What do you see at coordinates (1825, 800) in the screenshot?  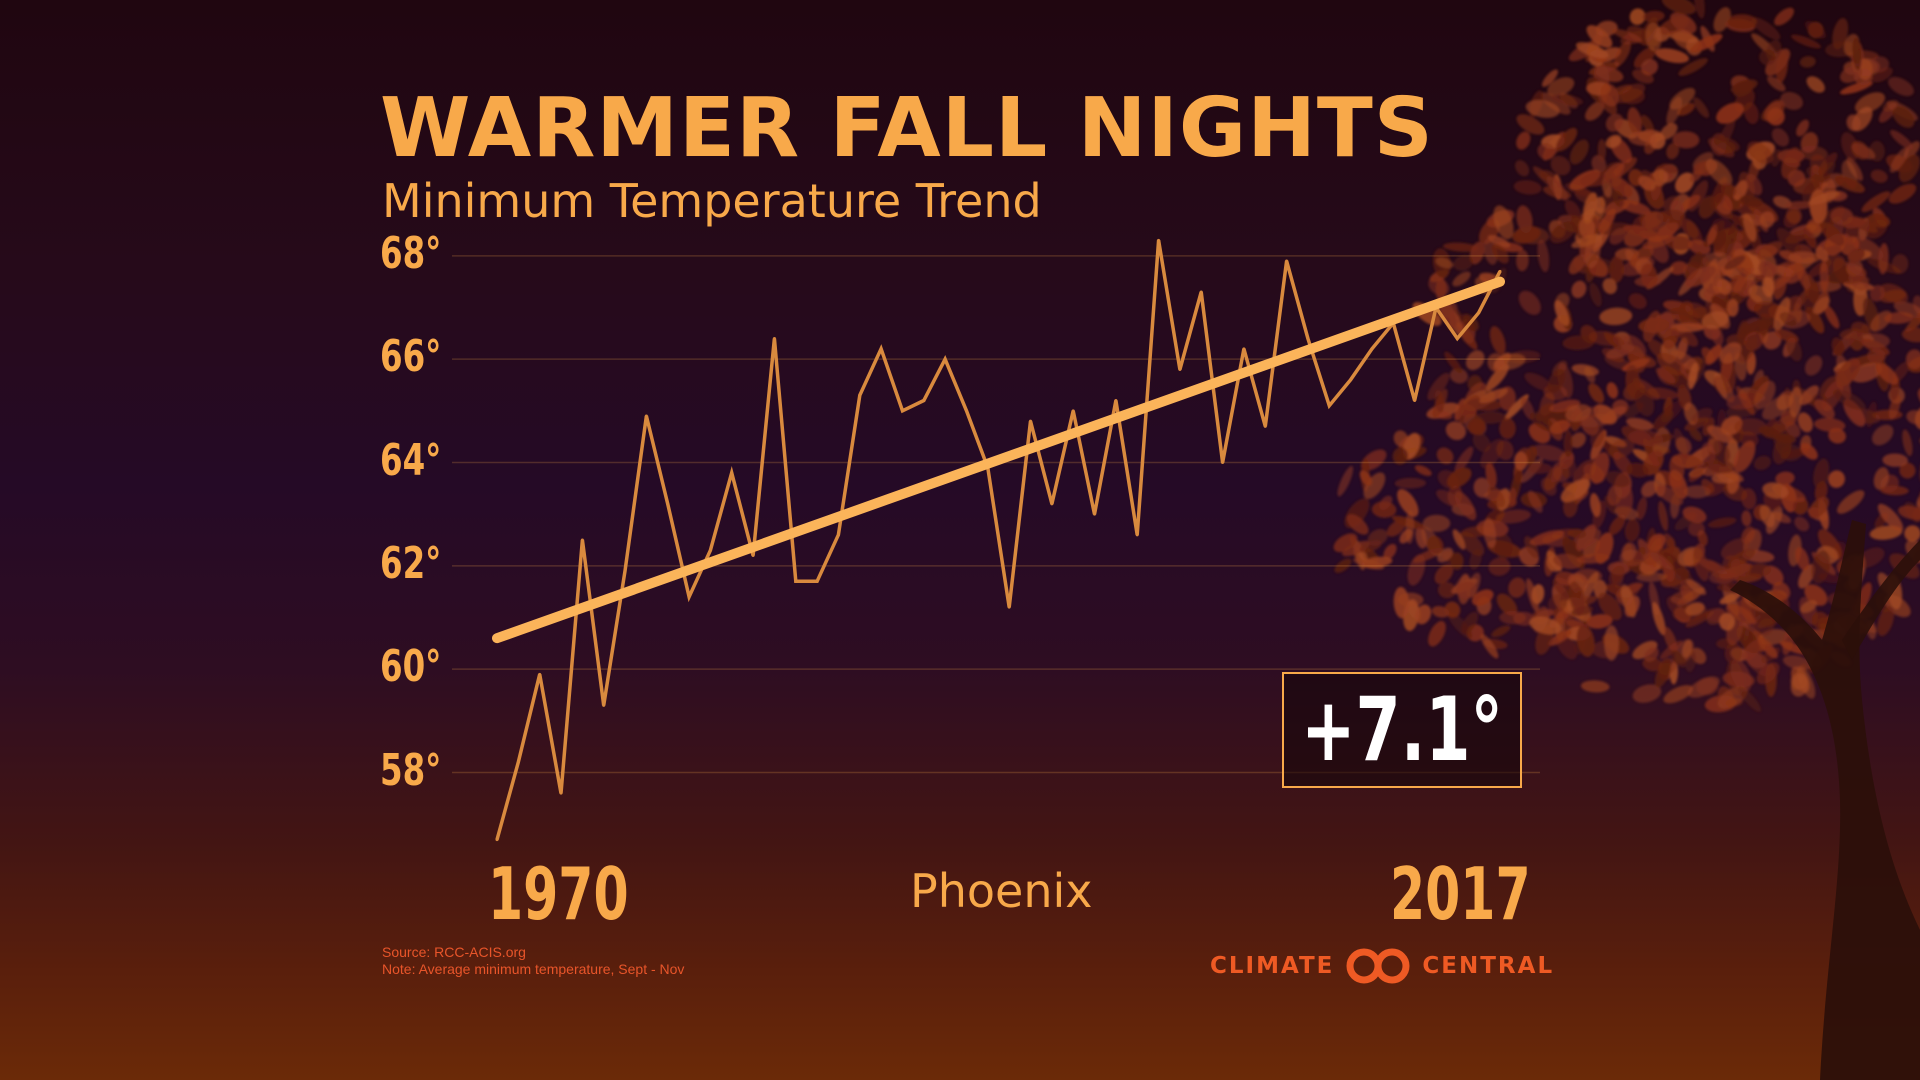 I see `tree-trunk` at bounding box center [1825, 800].